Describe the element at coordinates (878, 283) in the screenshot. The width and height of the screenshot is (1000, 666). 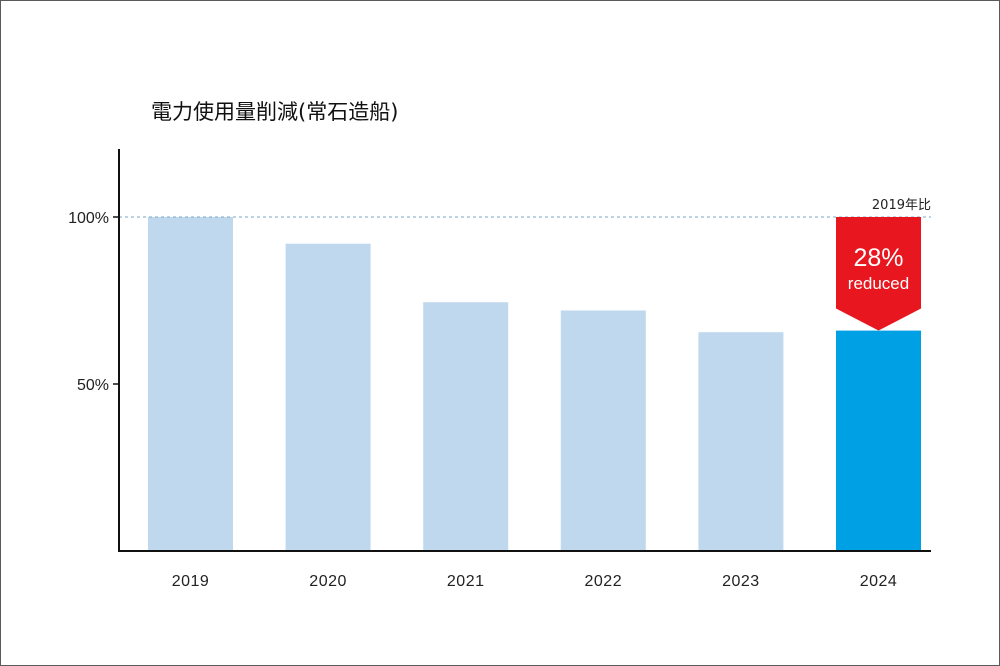
I see `reduction-sub-label: reduced` at that location.